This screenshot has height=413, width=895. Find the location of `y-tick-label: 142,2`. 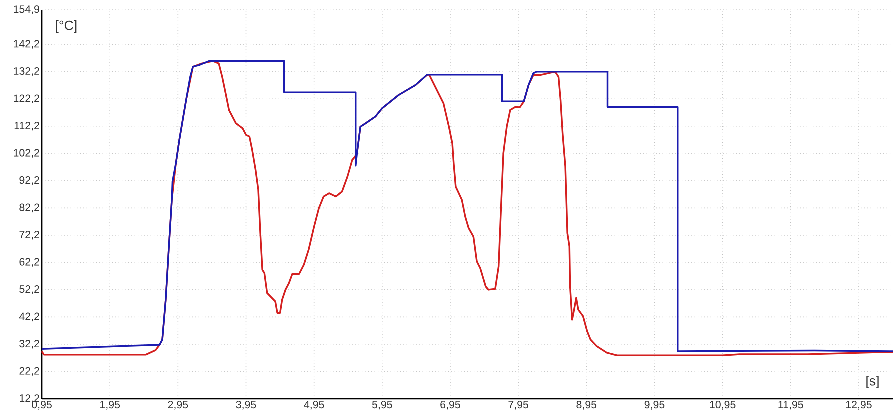

y-tick-label: 142,2 is located at coordinates (27, 45).